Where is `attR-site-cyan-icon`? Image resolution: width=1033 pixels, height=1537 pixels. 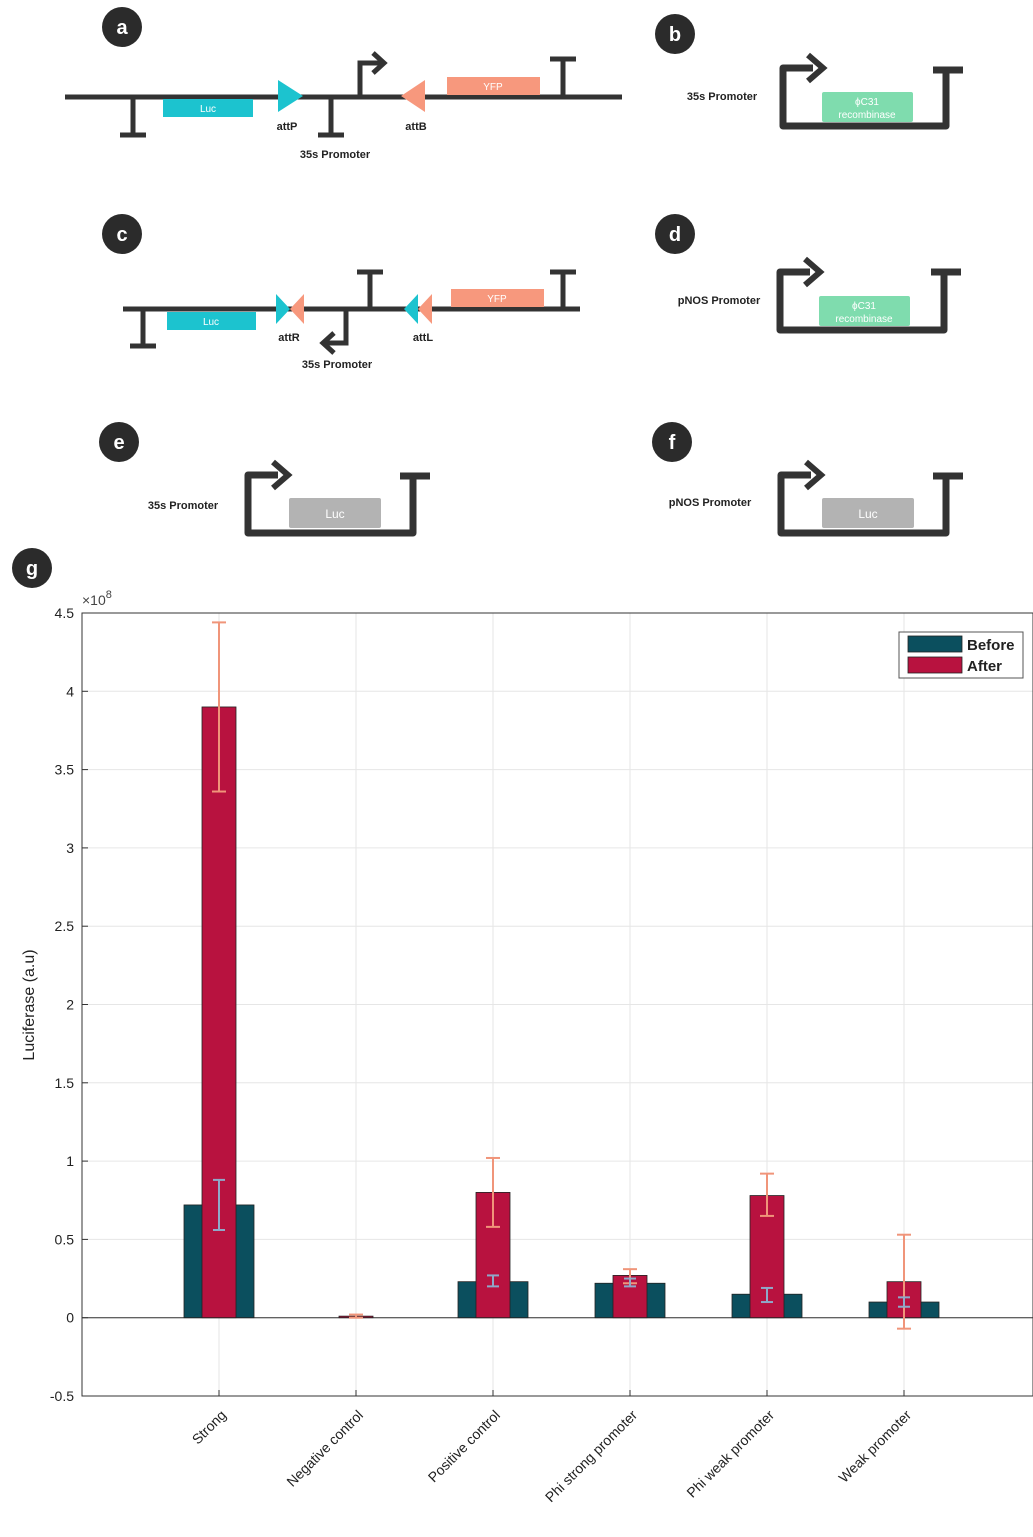
attR-site-cyan-icon is located at coordinates (283, 309).